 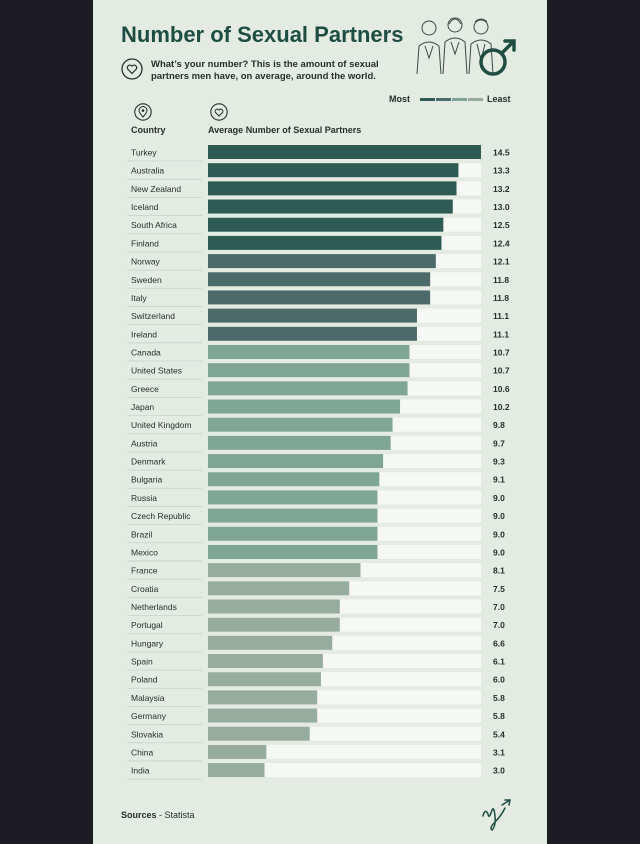 I want to click on chart-row: Slovakia 5.4, so click(x=316, y=735).